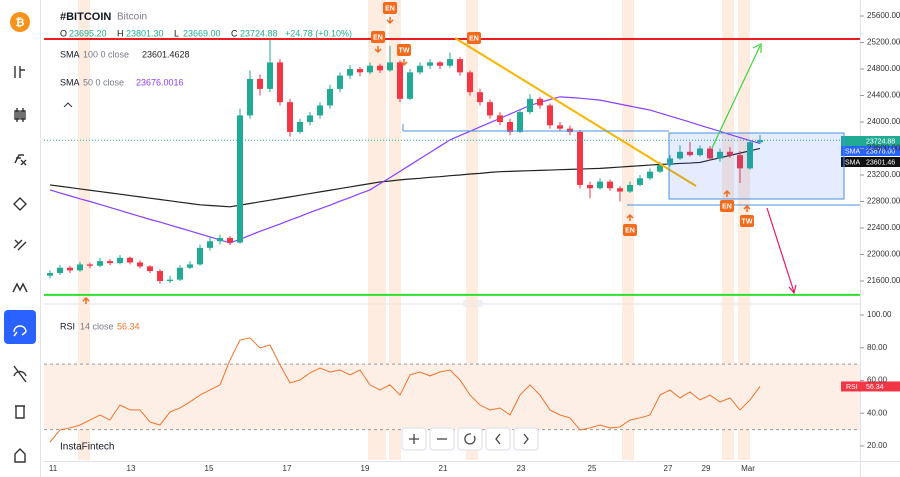 Image resolution: width=900 pixels, height=477 pixels. I want to click on scroll-left, so click(498, 439).